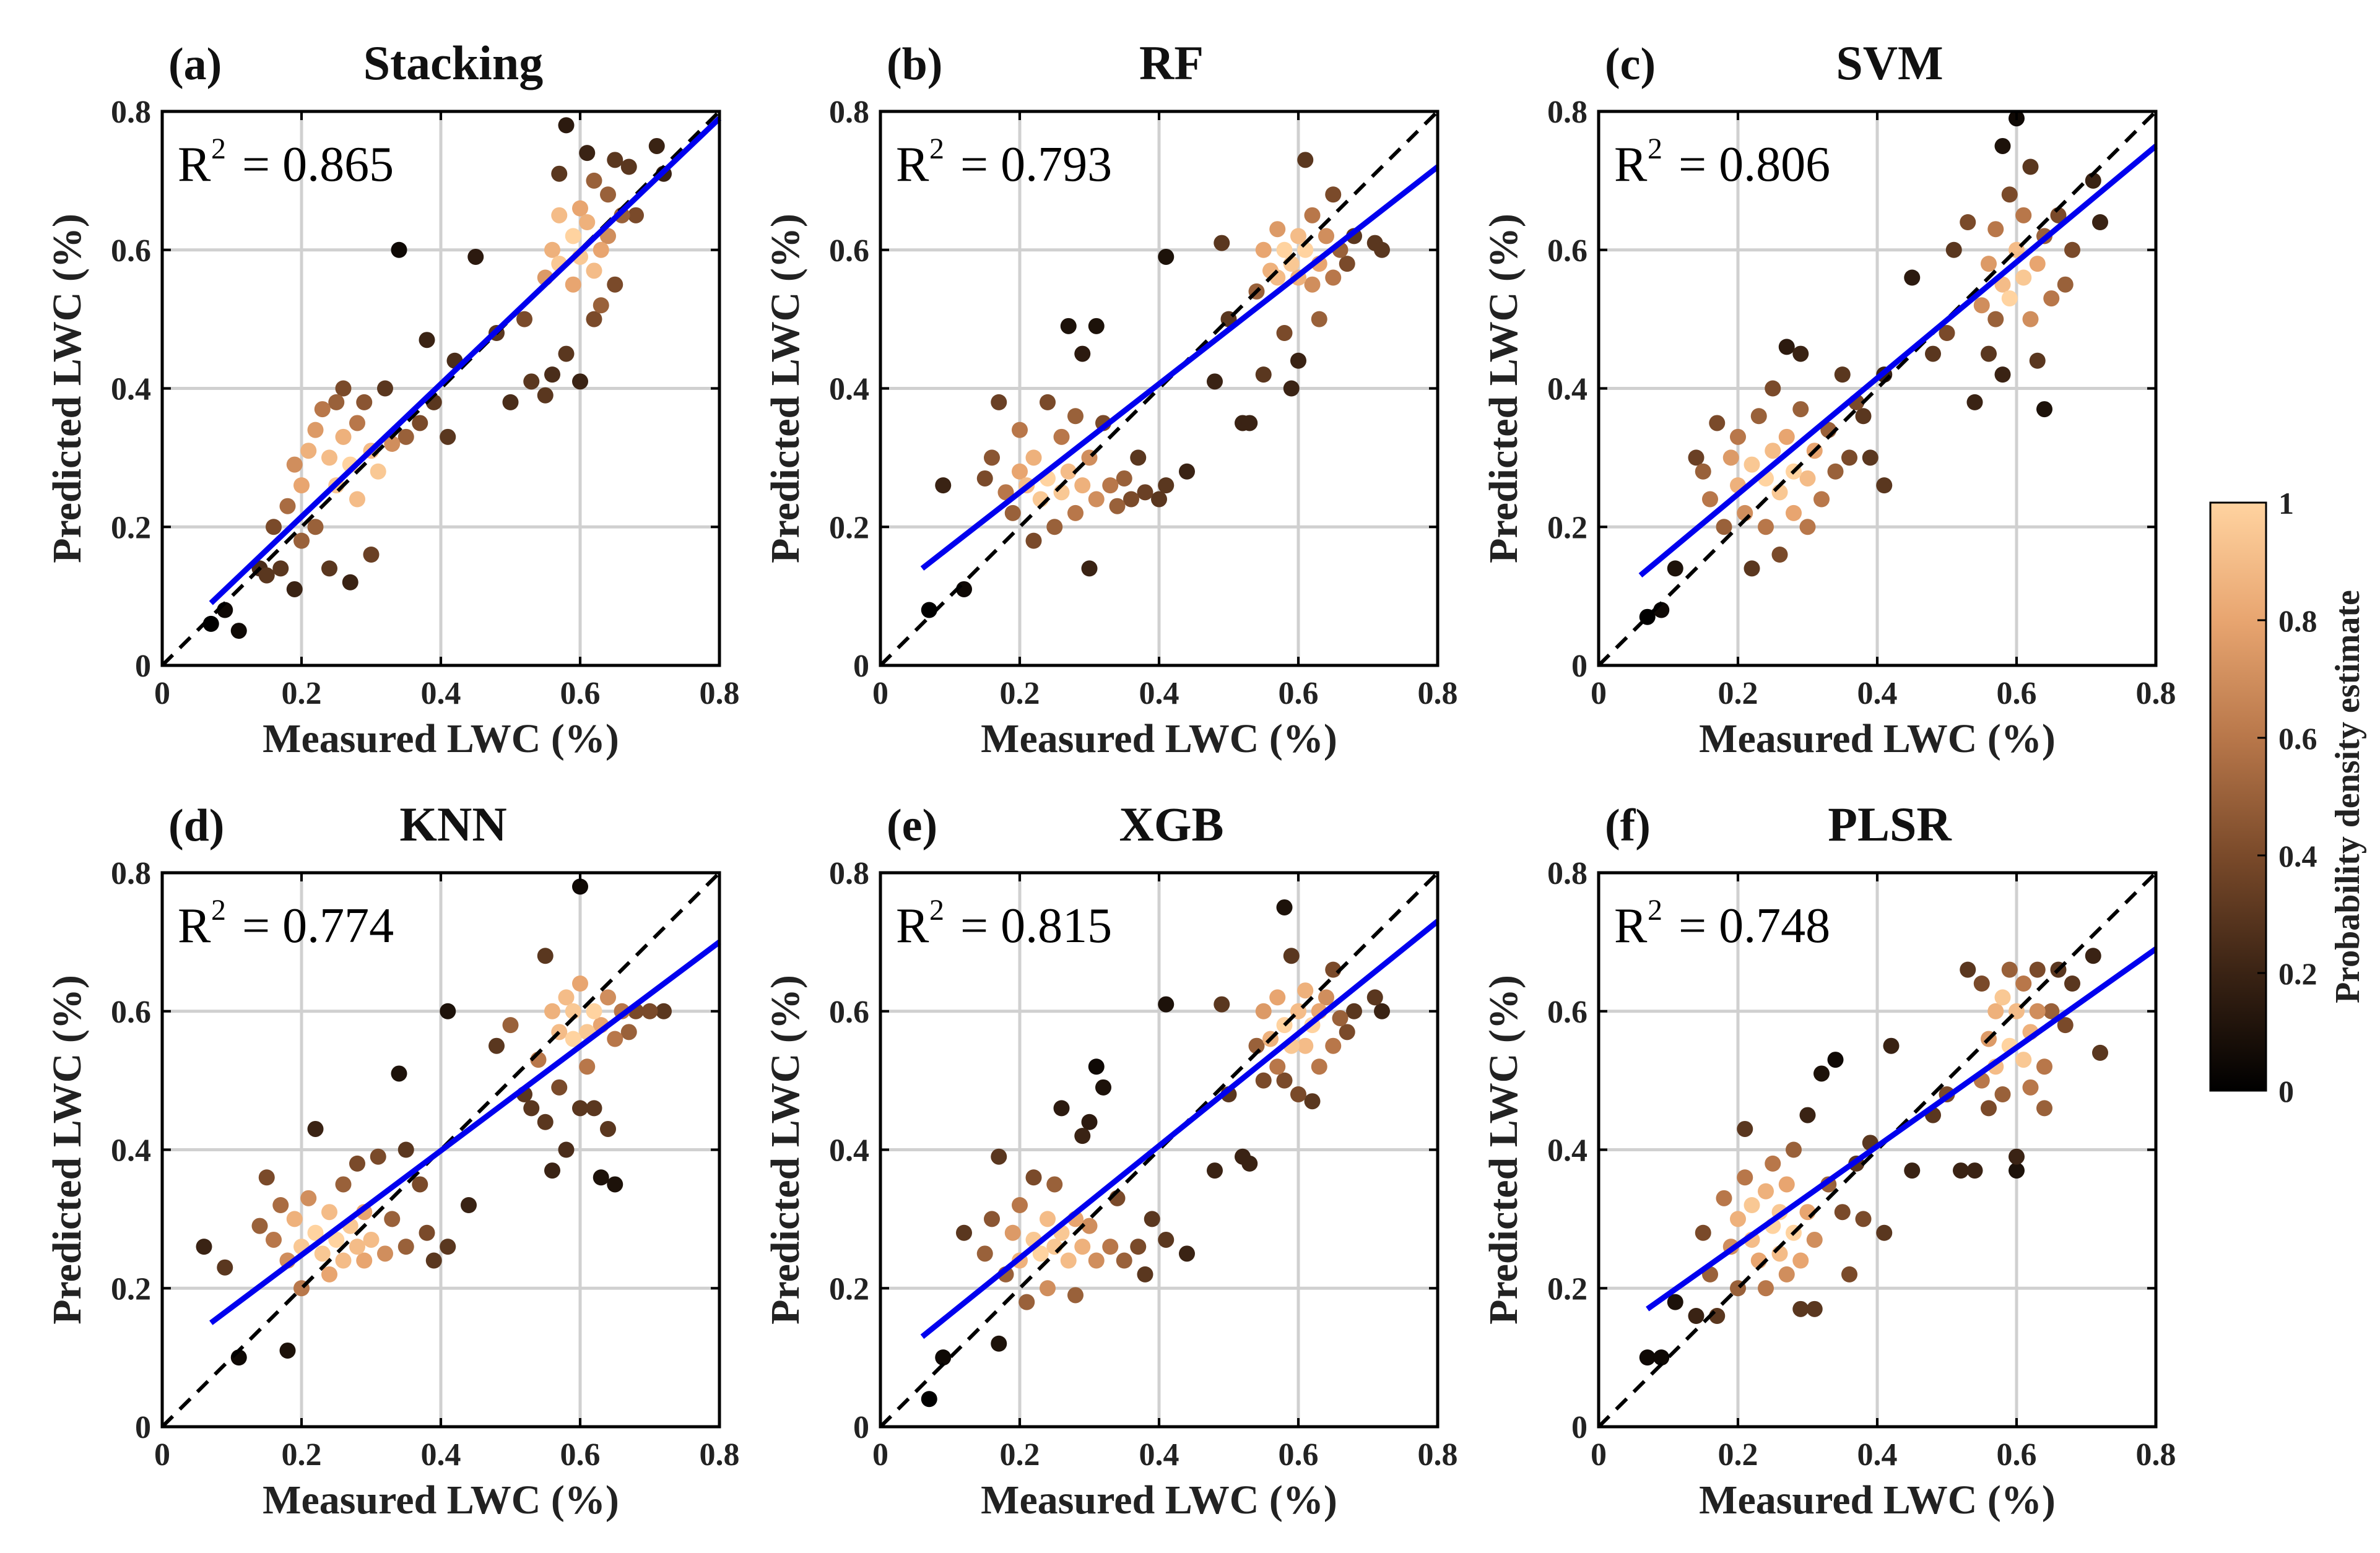 The width and height of the screenshot is (2380, 1553). I want to click on r2-superscript: 2, so click(1655, 910).